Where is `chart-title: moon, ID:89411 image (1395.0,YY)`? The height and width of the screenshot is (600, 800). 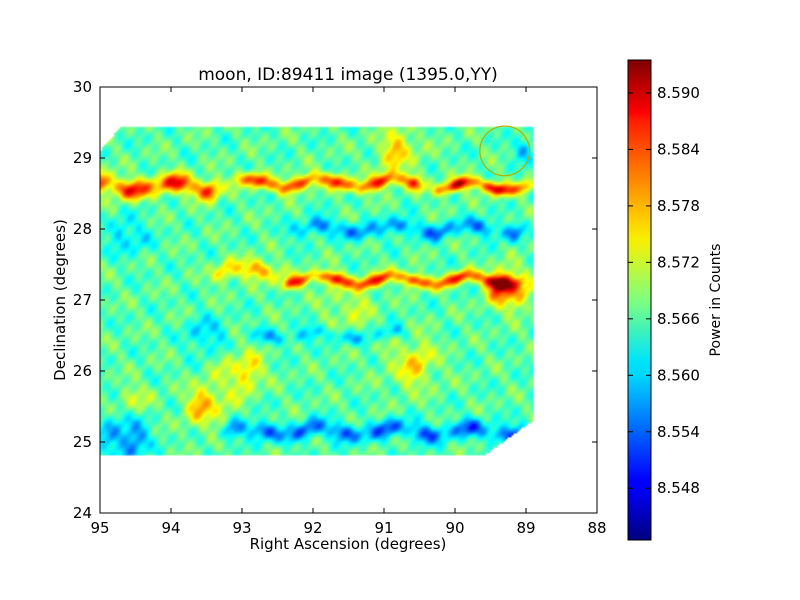
chart-title: moon, ID:89411 image (1395.0,YY) is located at coordinates (348, 75).